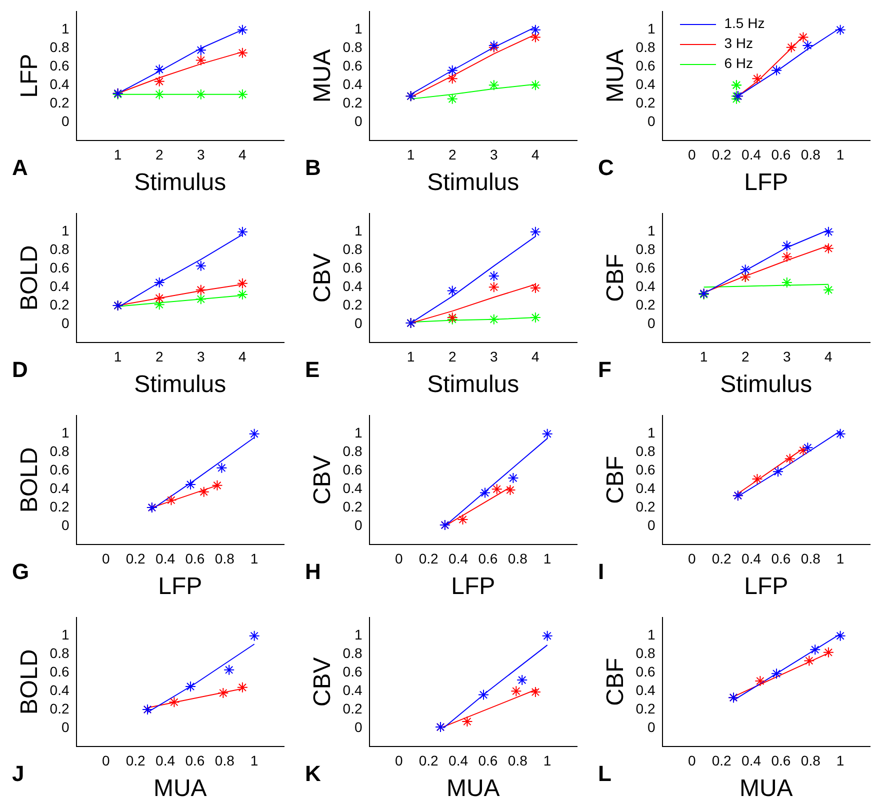  Describe the element at coordinates (744, 24) in the screenshot. I see `legend-label: 1.5 Hz` at that location.